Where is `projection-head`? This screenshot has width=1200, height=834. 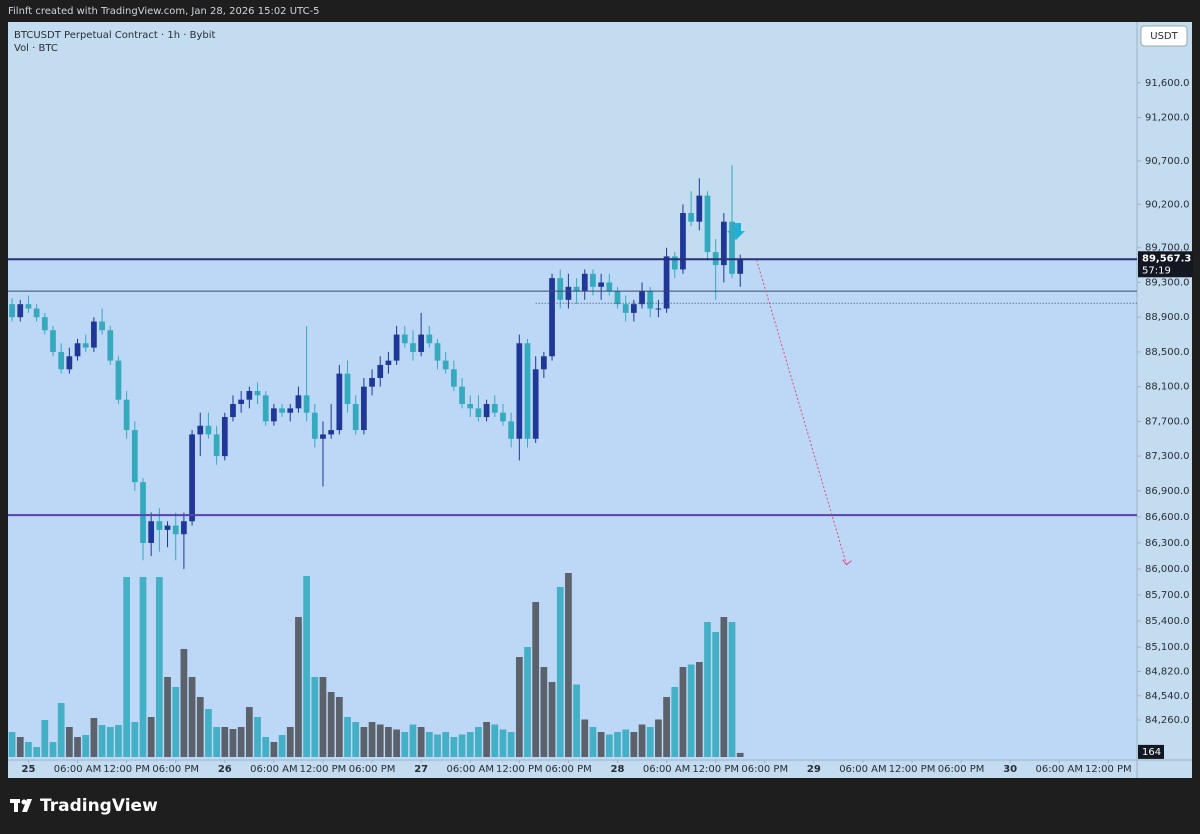 projection-head is located at coordinates (847, 562).